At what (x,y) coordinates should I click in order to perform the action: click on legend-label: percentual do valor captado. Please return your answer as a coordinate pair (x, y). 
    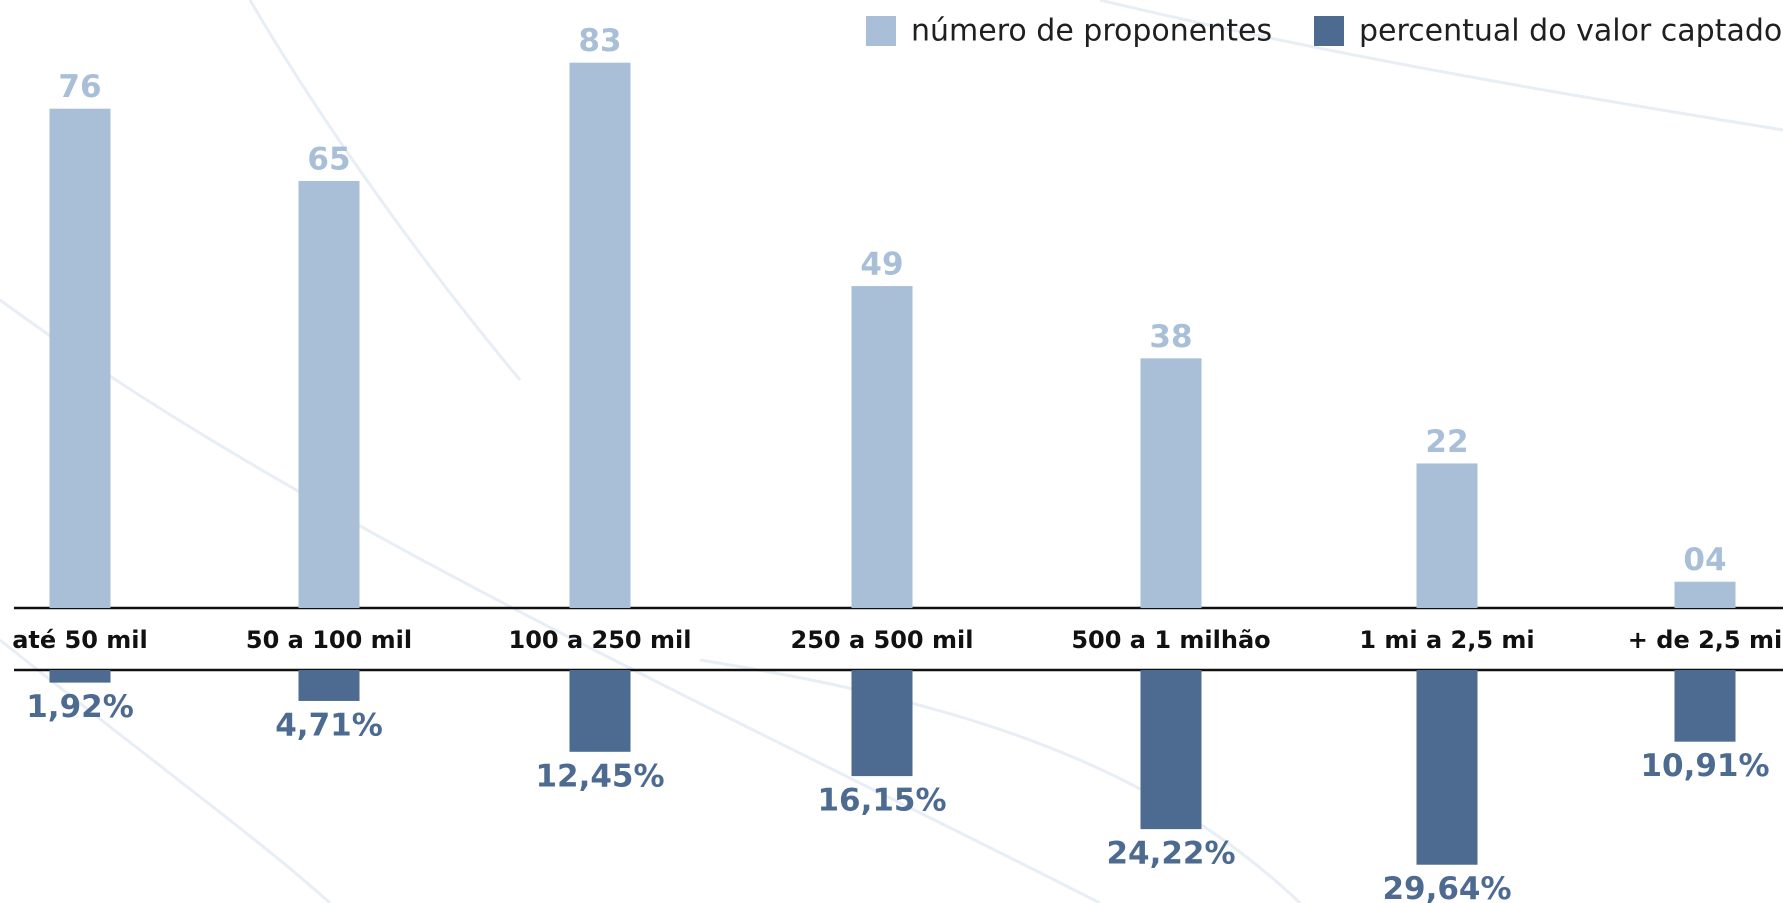
    Looking at the image, I should click on (1570, 31).